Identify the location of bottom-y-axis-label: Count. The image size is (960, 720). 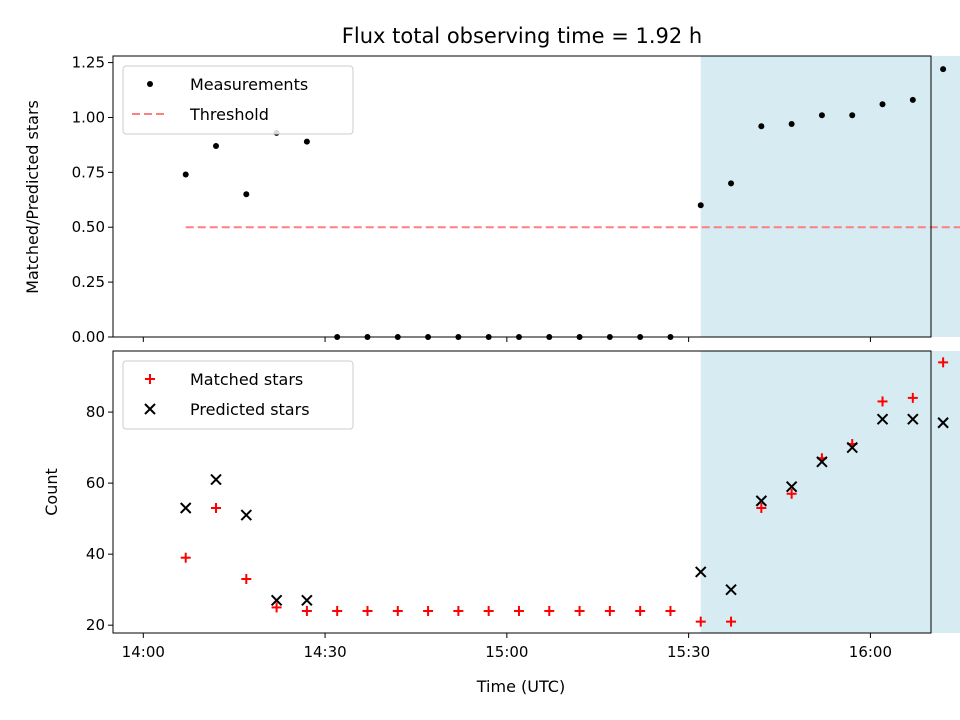
(51, 492).